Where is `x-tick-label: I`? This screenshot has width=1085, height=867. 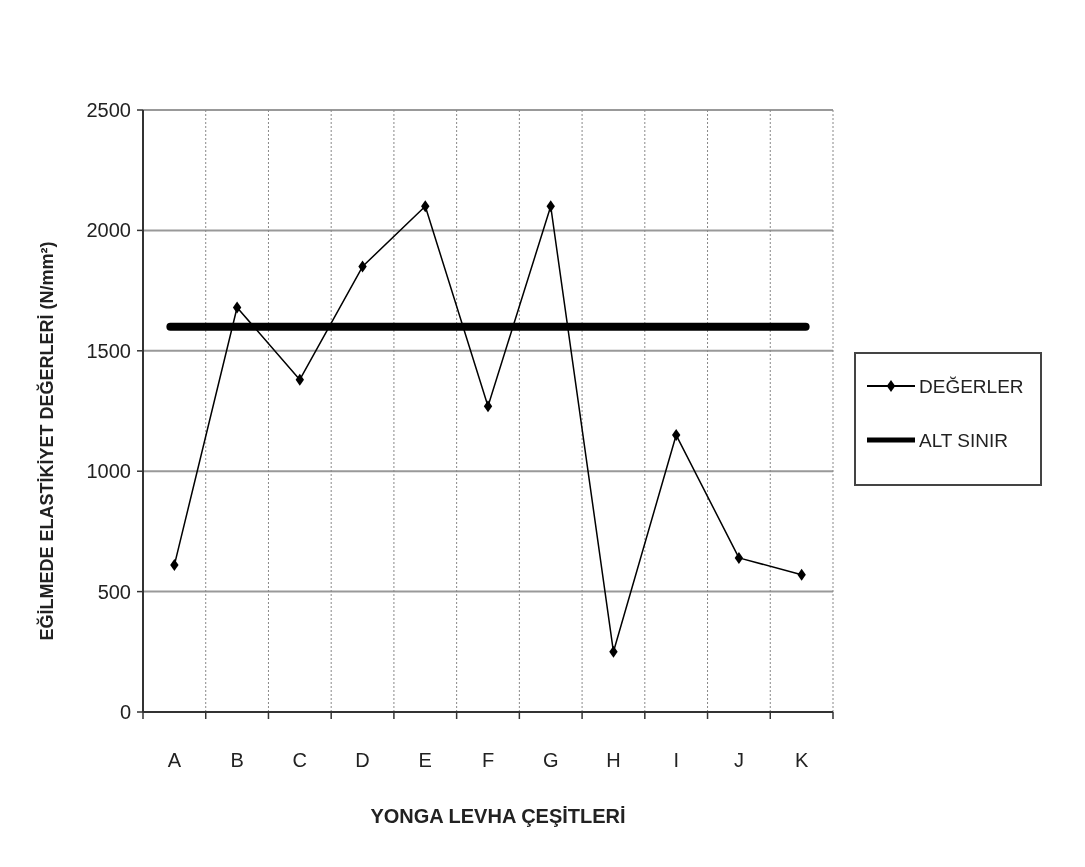
x-tick-label: I is located at coordinates (676, 760).